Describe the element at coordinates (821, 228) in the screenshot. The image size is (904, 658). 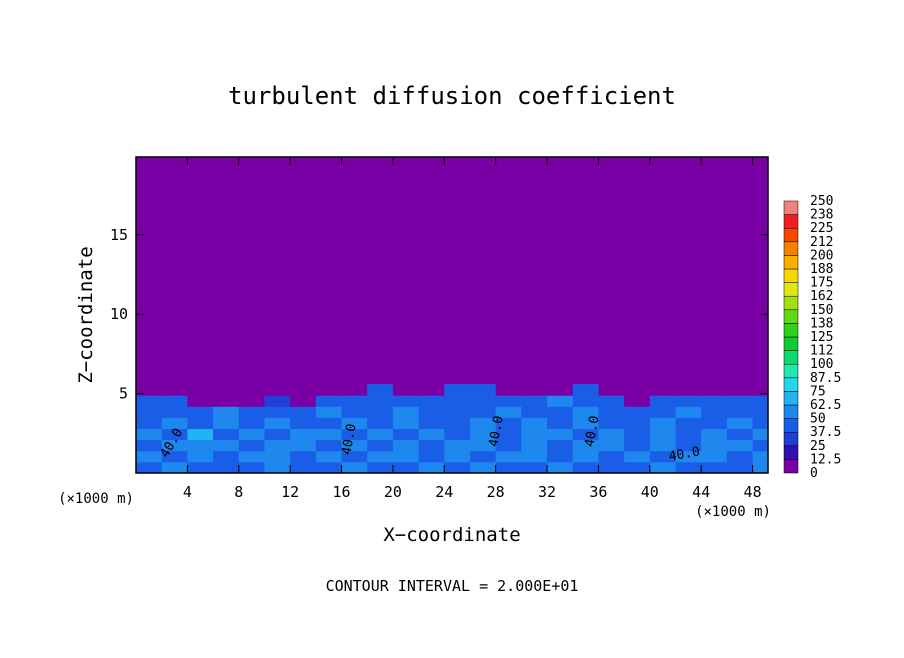
I see `colorbar-label: 225` at that location.